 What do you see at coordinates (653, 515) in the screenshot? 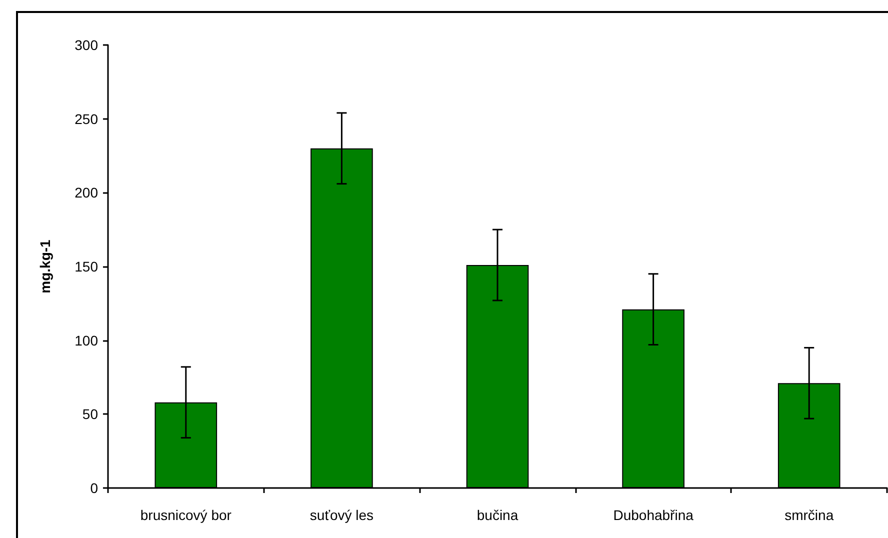
I see `x-tick-label: Dubohabřina` at bounding box center [653, 515].